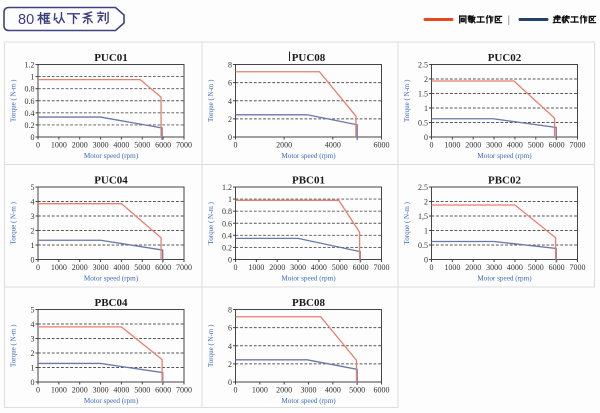 This screenshot has height=413, width=600. What do you see at coordinates (227, 211) in the screenshot?
I see `svg-text: 0.8` at bounding box center [227, 211].